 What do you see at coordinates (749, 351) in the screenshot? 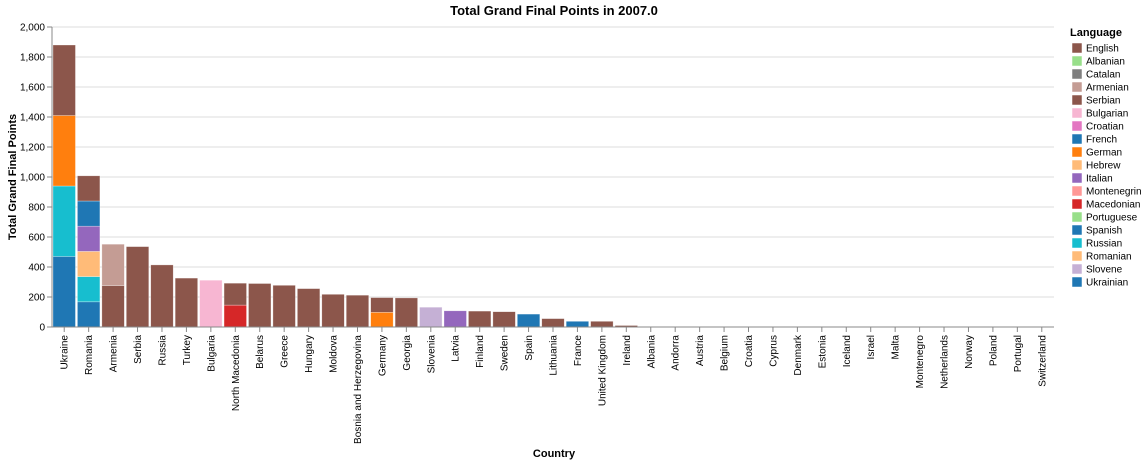
I see `x-tick-label: Croatia` at bounding box center [749, 351].